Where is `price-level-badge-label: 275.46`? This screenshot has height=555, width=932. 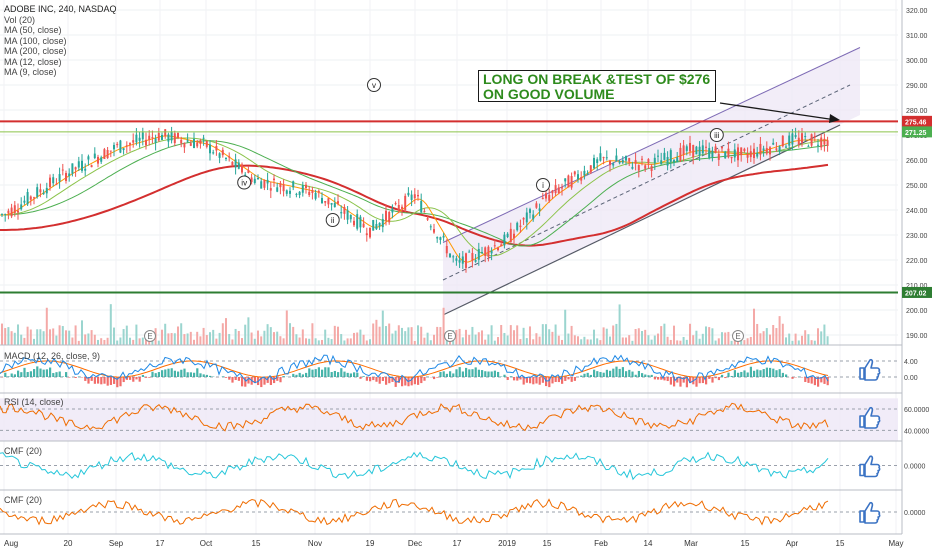 price-level-badge-label: 275.46 is located at coordinates (916, 122).